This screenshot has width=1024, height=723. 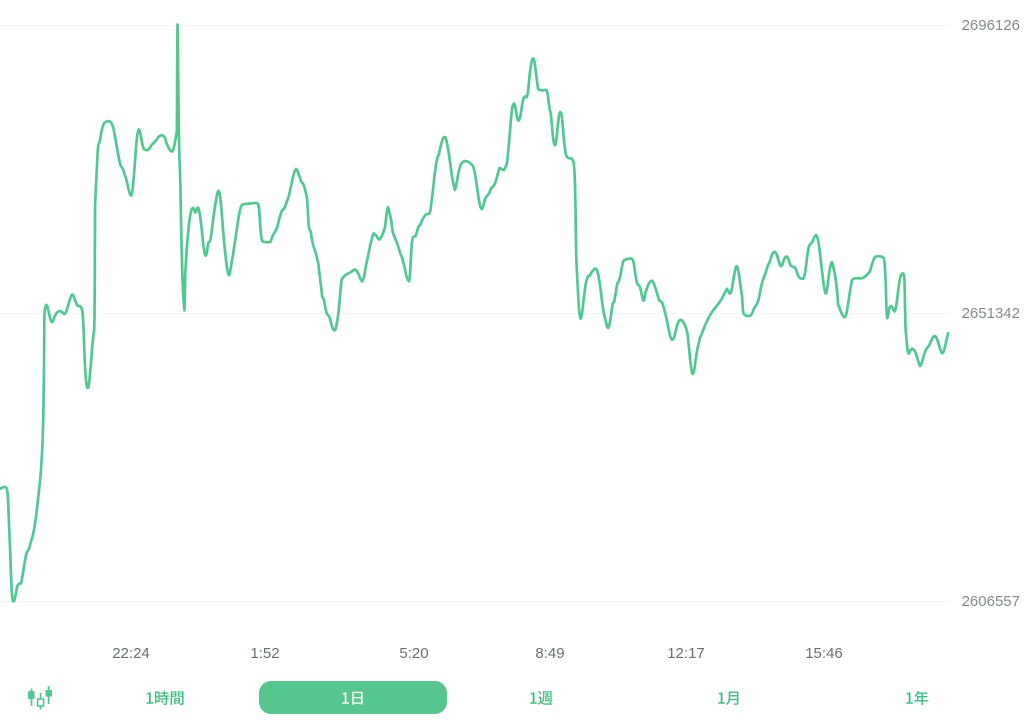 I want to click on svg-text: 5:20, so click(x=413, y=653).